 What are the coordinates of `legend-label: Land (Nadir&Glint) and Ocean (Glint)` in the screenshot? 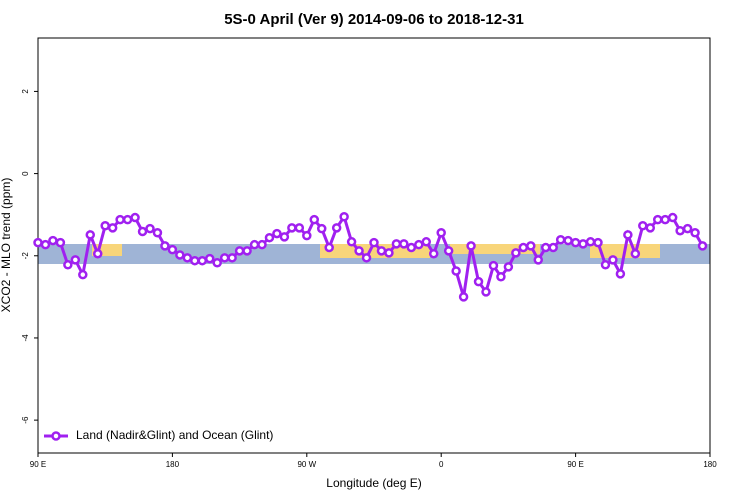 It's located at (174, 435).